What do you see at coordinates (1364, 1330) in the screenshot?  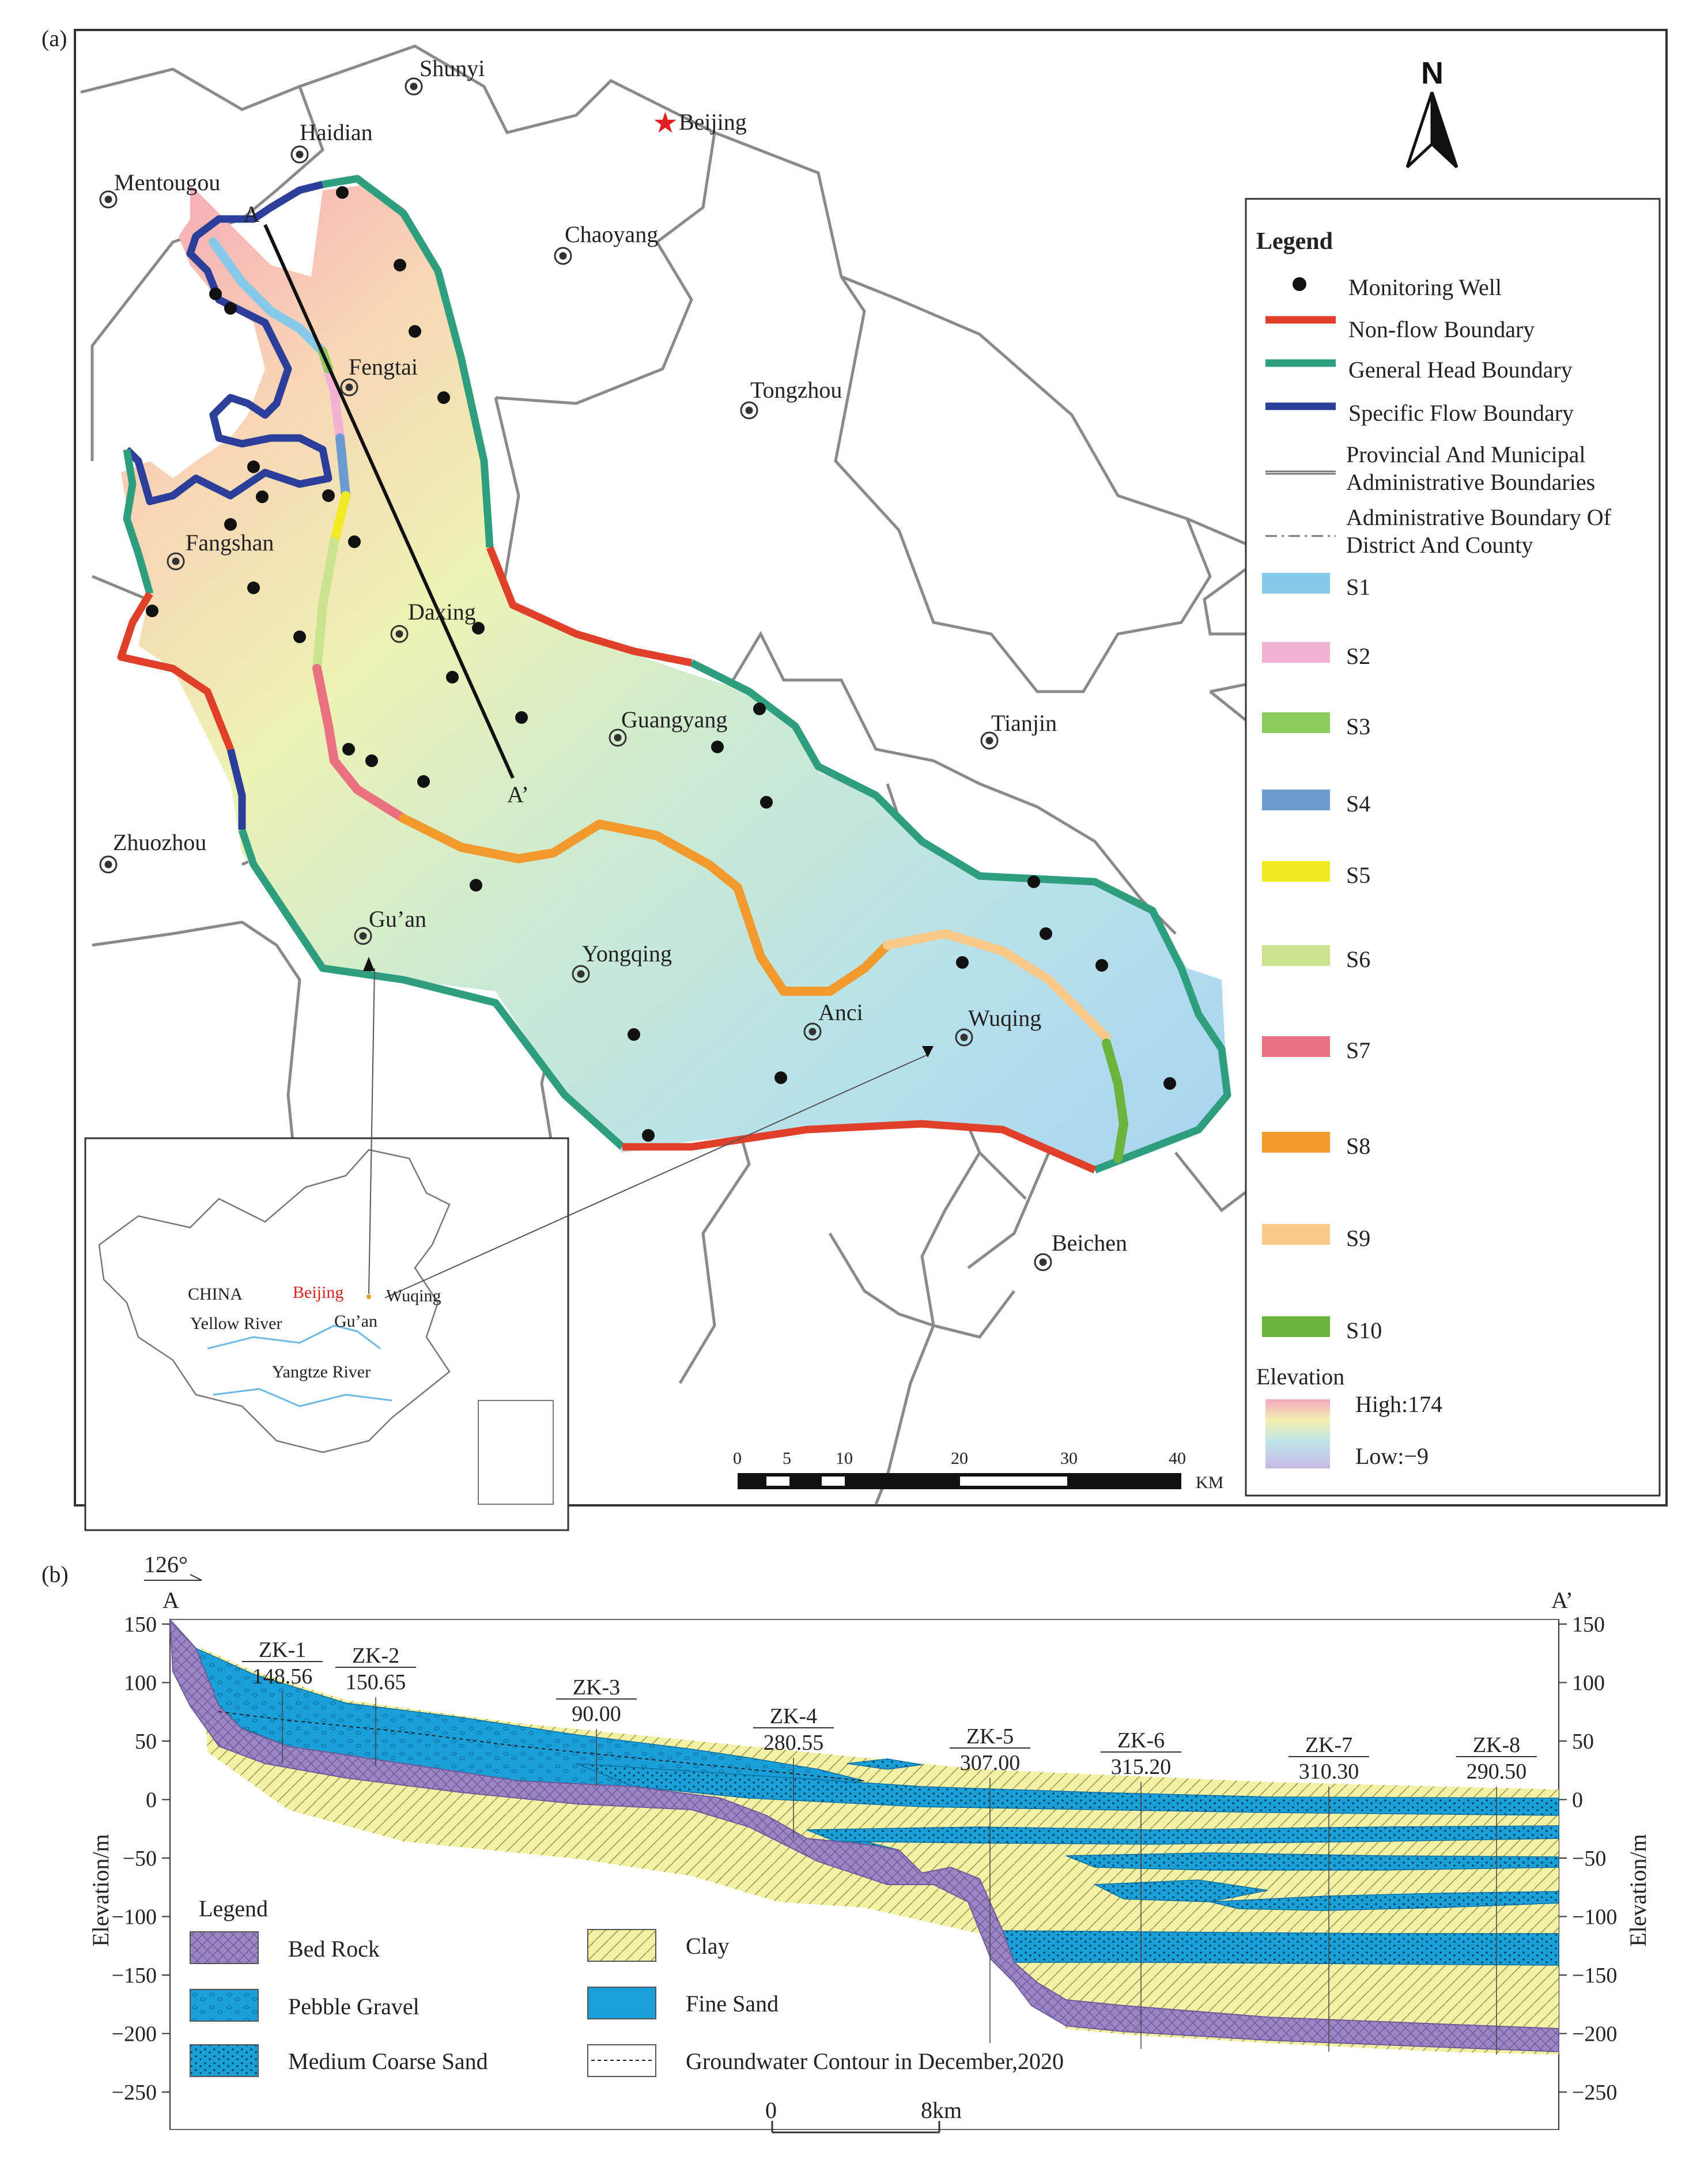 I see `legend-label: S10` at bounding box center [1364, 1330].